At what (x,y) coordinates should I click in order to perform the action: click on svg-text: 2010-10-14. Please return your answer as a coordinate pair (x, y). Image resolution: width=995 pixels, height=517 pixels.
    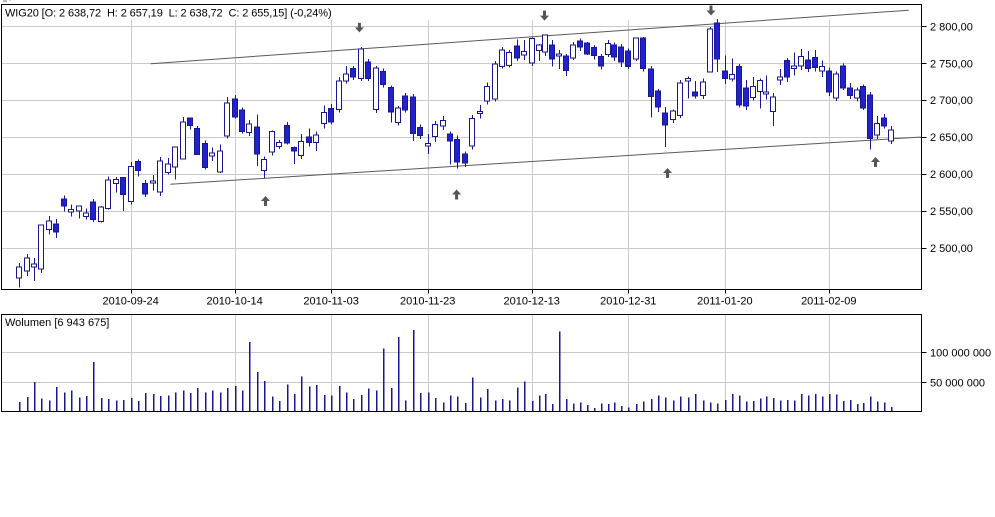
    Looking at the image, I should click on (234, 302).